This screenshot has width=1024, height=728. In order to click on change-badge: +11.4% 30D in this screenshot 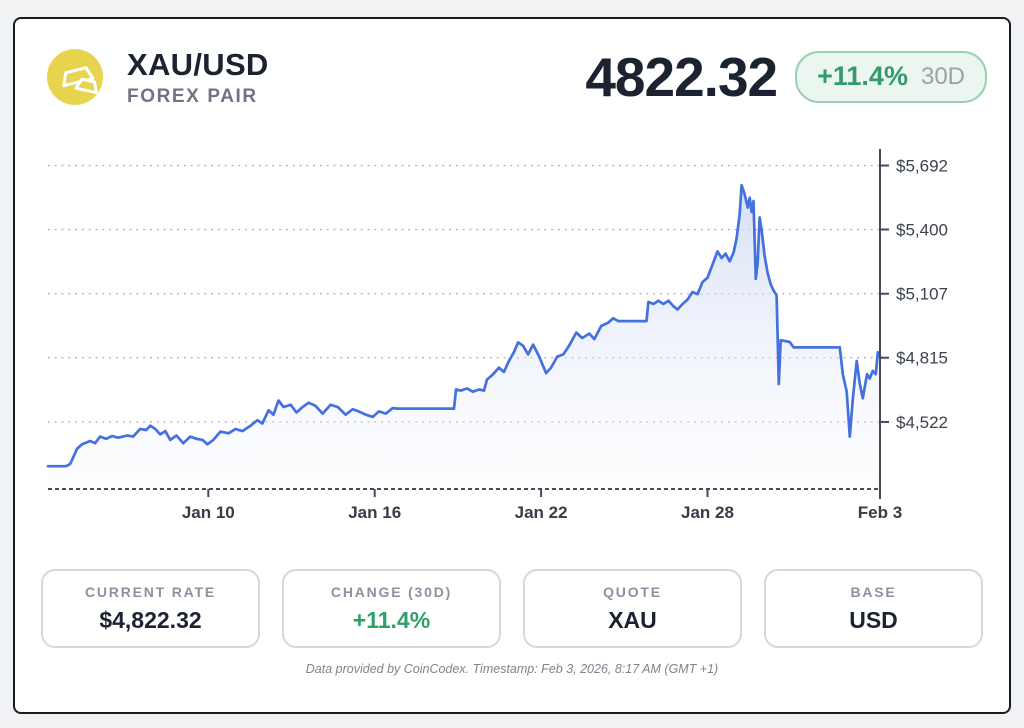, I will do `click(891, 77)`.